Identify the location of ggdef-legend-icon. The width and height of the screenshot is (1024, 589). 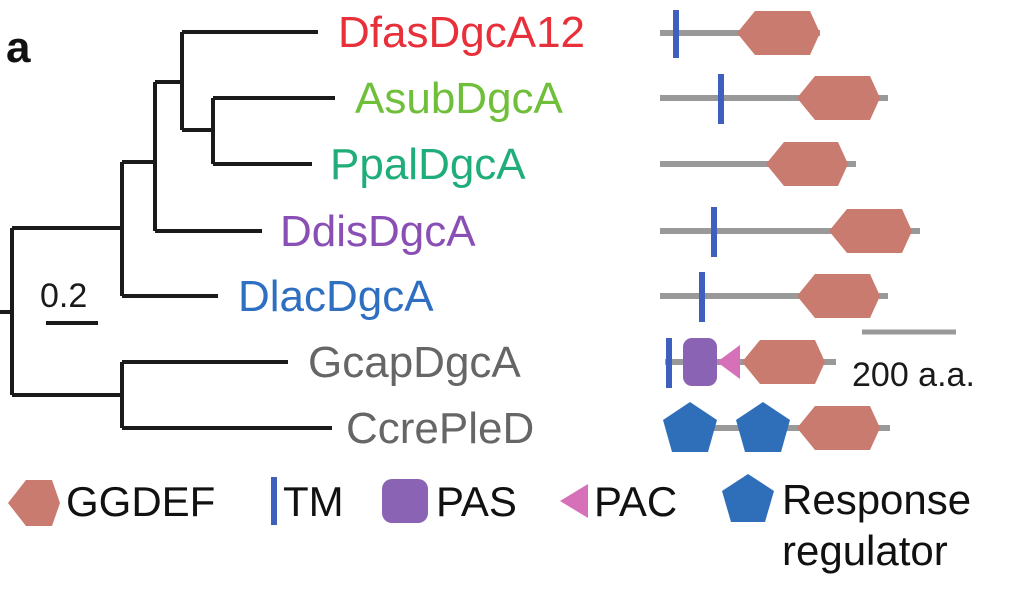
(34, 503).